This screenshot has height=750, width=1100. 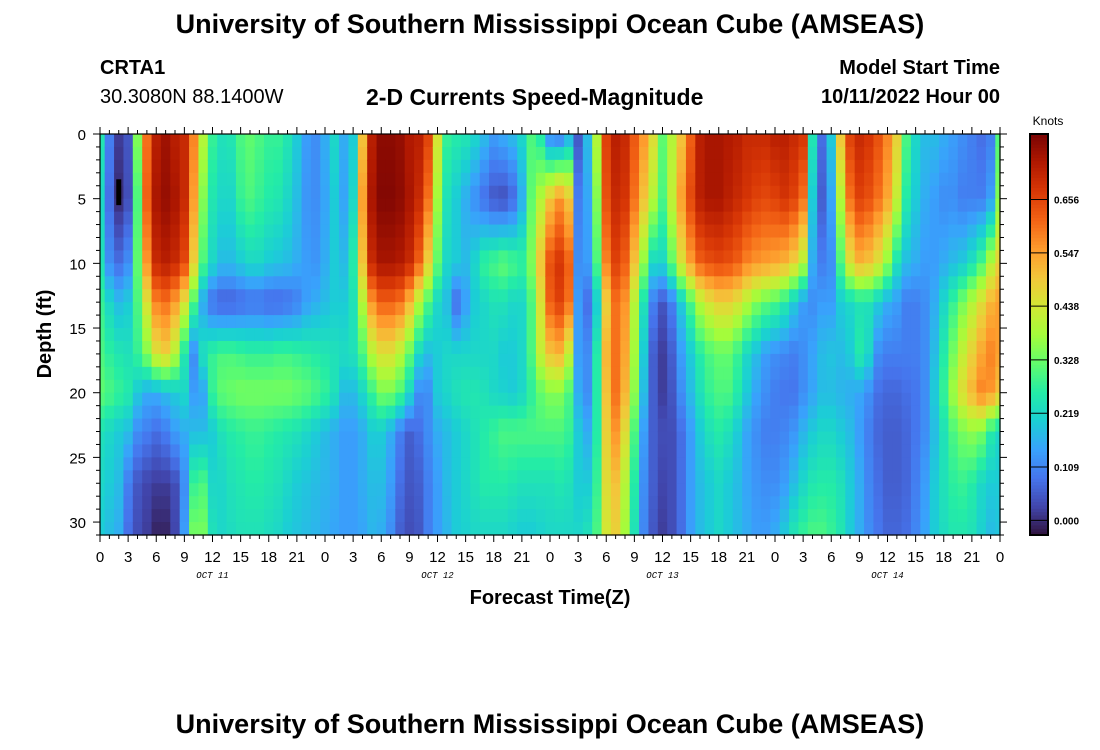 What do you see at coordinates (910, 97) in the screenshot?
I see `model-start-value: 10/11/2022 Hour 00` at bounding box center [910, 97].